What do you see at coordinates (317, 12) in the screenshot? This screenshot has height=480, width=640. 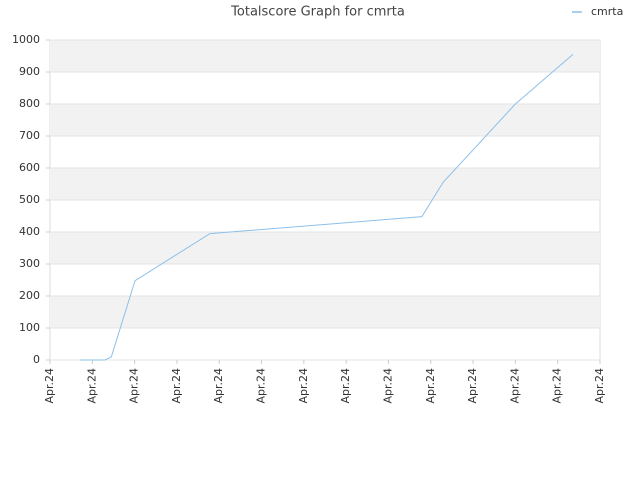 I see `chart-title: Totalscore Graph for cmrta` at bounding box center [317, 12].